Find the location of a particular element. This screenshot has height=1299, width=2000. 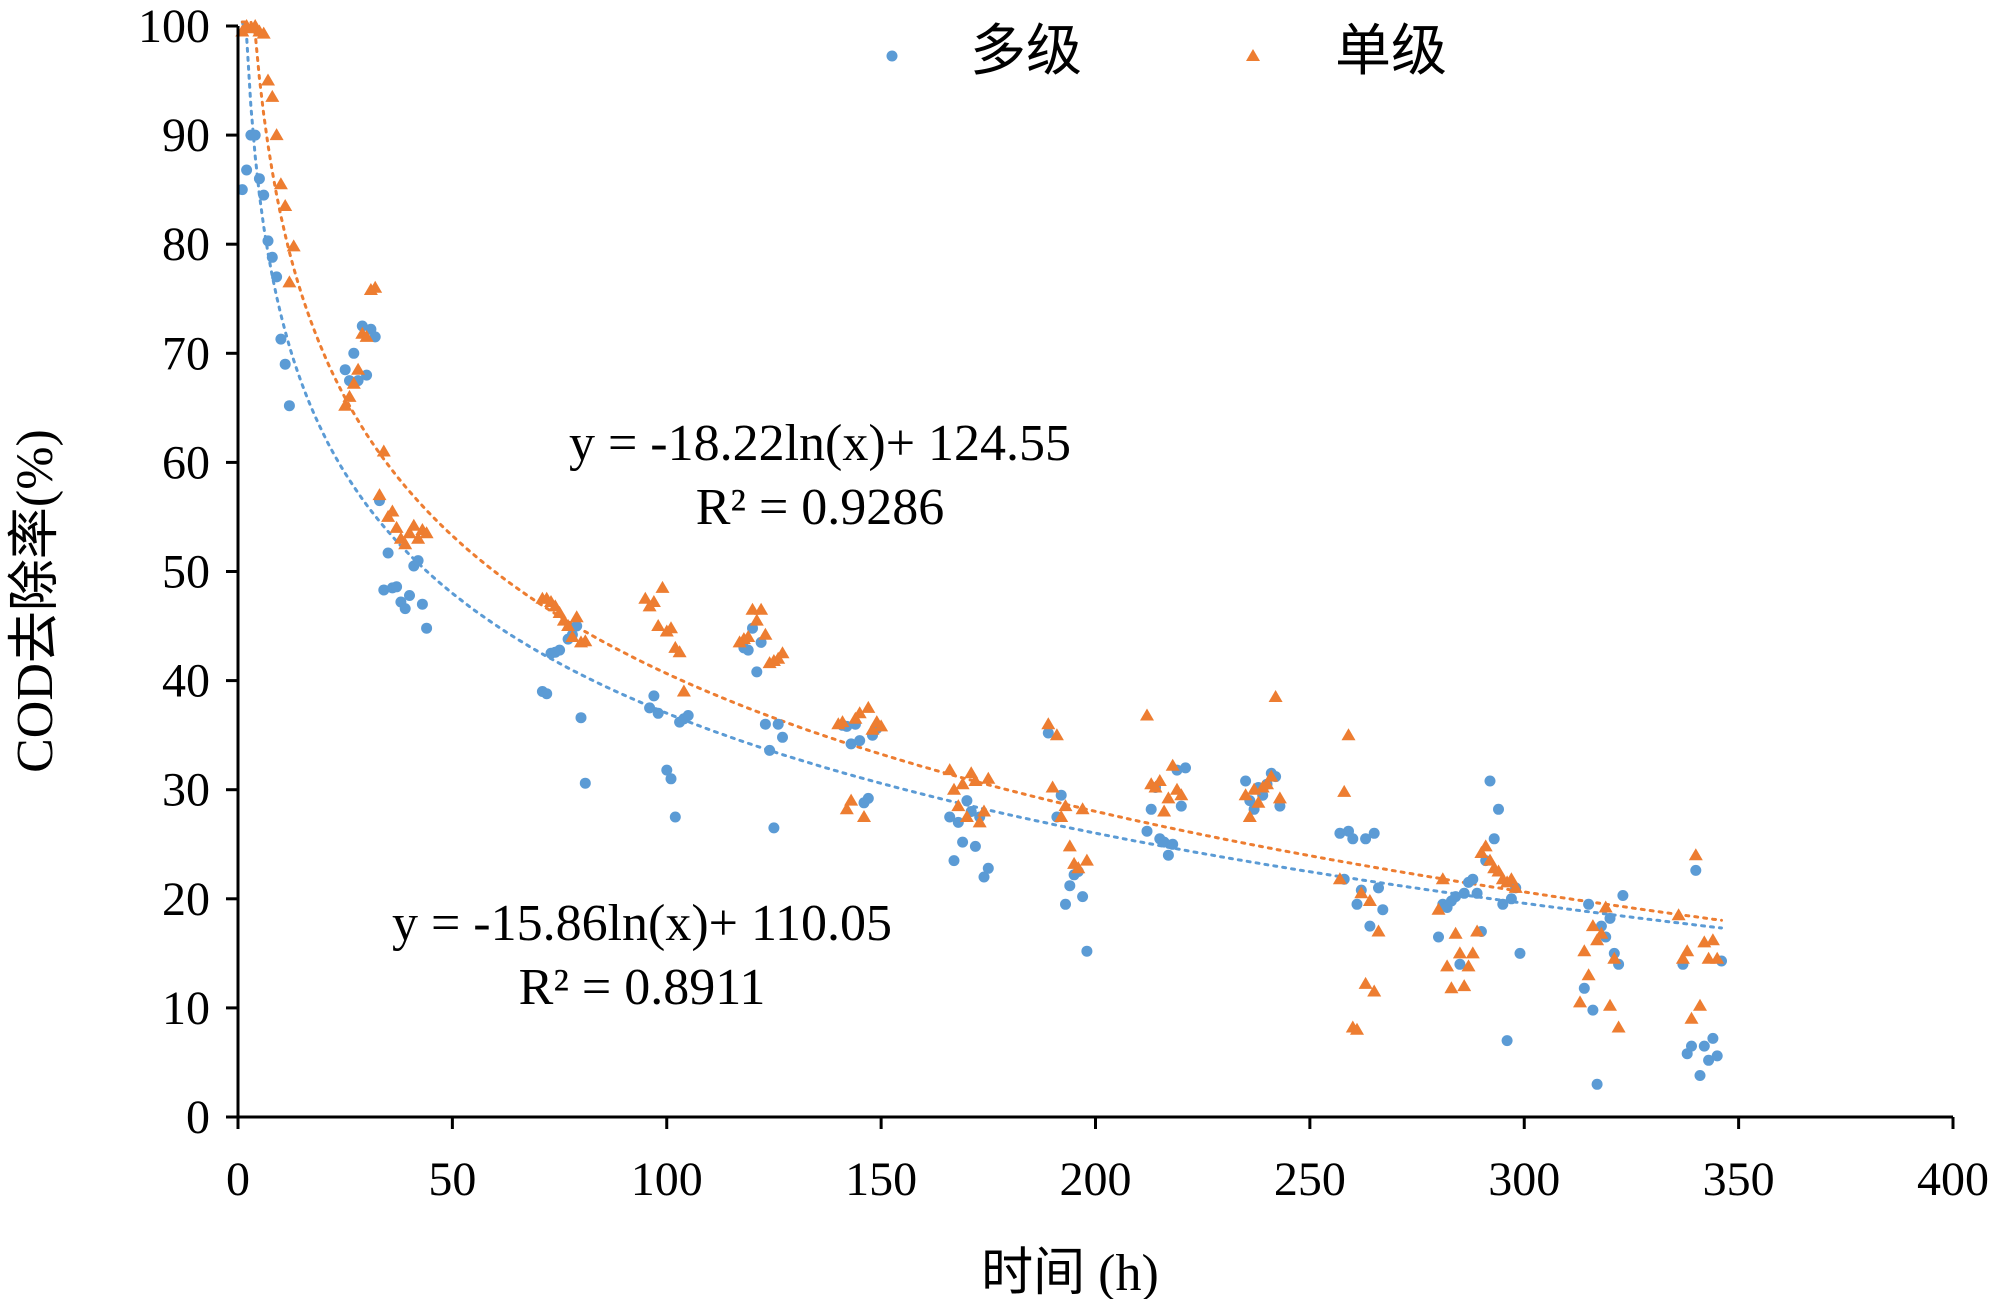

y-tick-label: 100 is located at coordinates (174, 26).